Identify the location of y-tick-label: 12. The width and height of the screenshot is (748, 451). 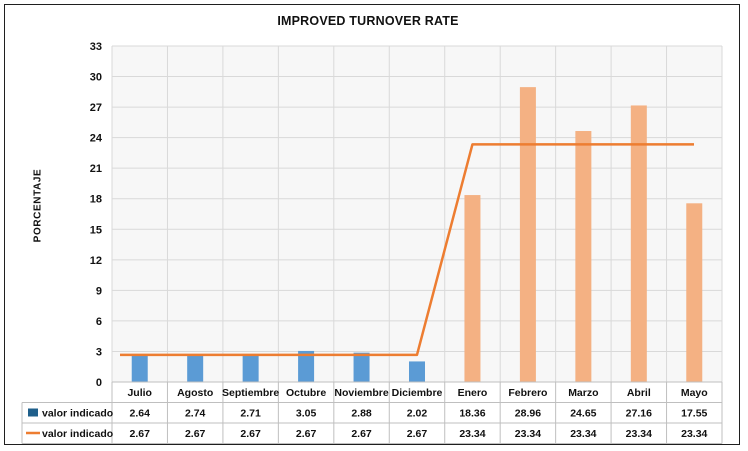
(96, 261).